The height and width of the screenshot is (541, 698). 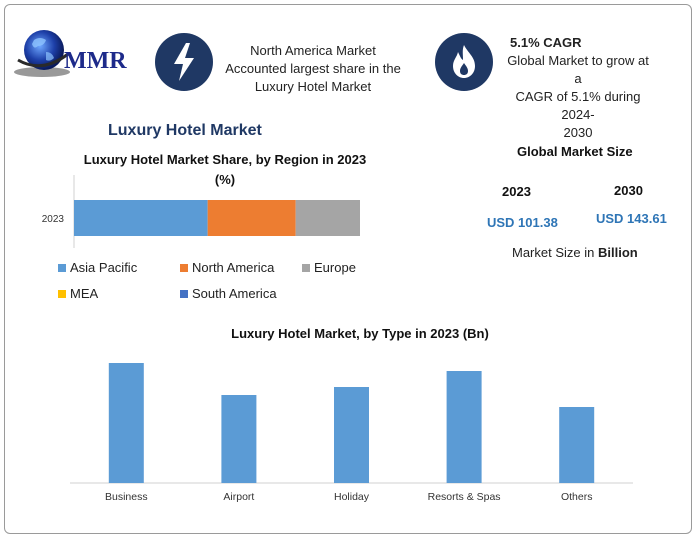 What do you see at coordinates (313, 50) in the screenshot?
I see `info-line: North America Market` at bounding box center [313, 50].